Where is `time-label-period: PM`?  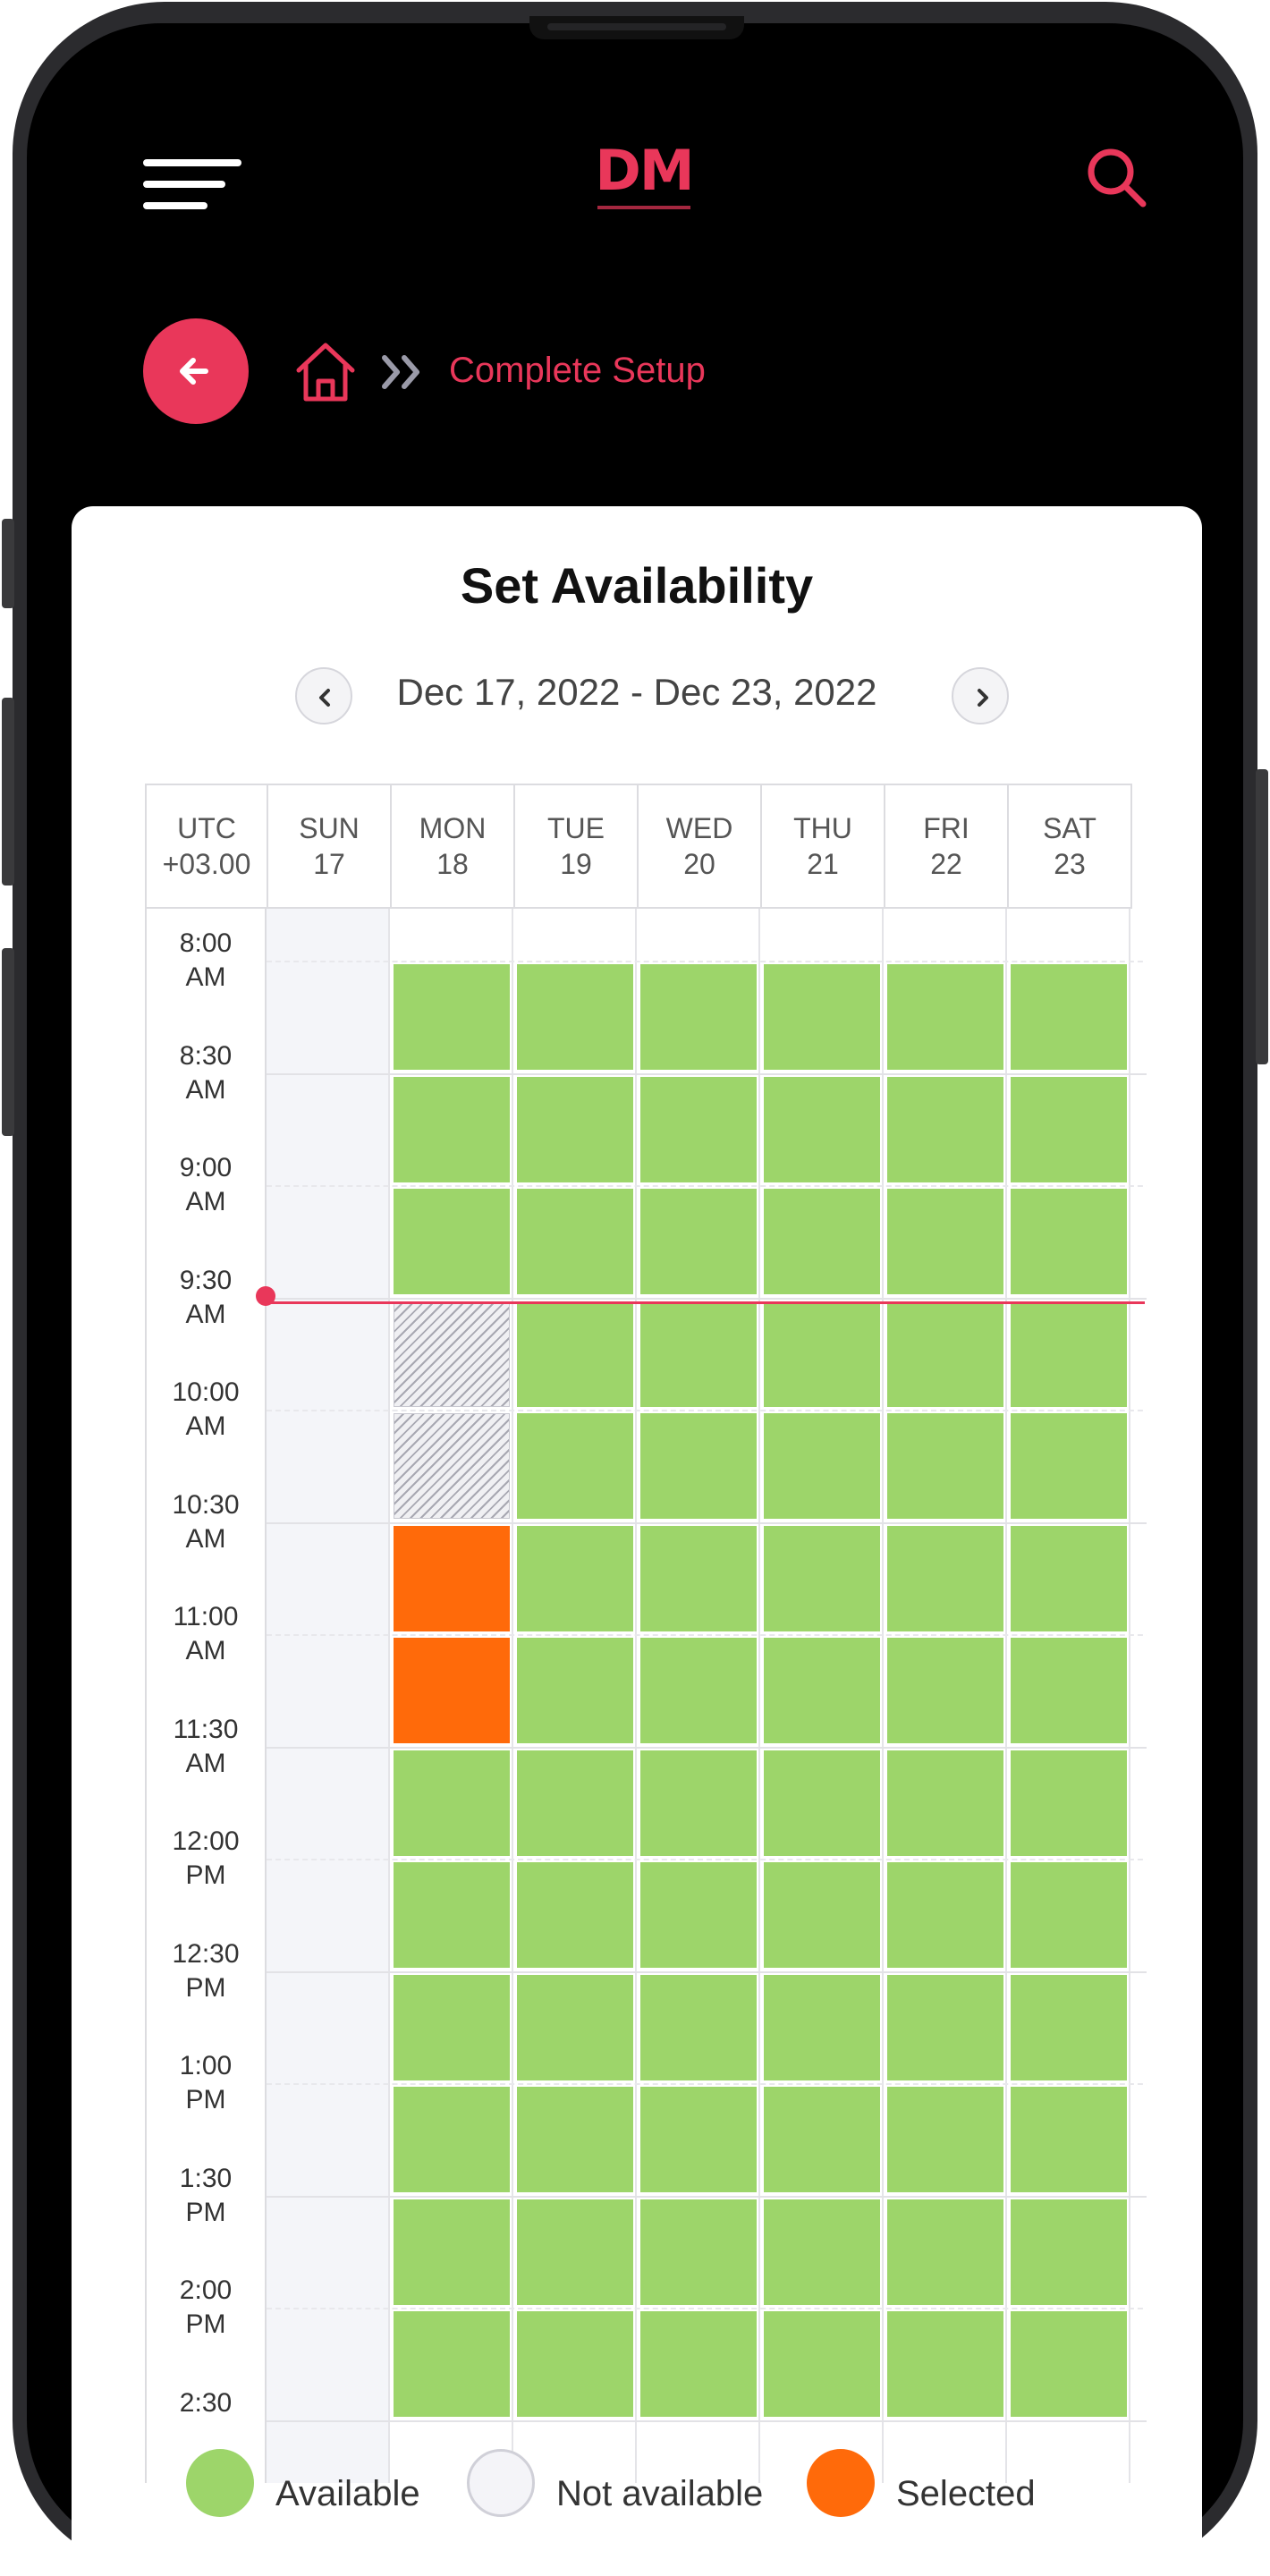
time-label-period: PM is located at coordinates (205, 1875).